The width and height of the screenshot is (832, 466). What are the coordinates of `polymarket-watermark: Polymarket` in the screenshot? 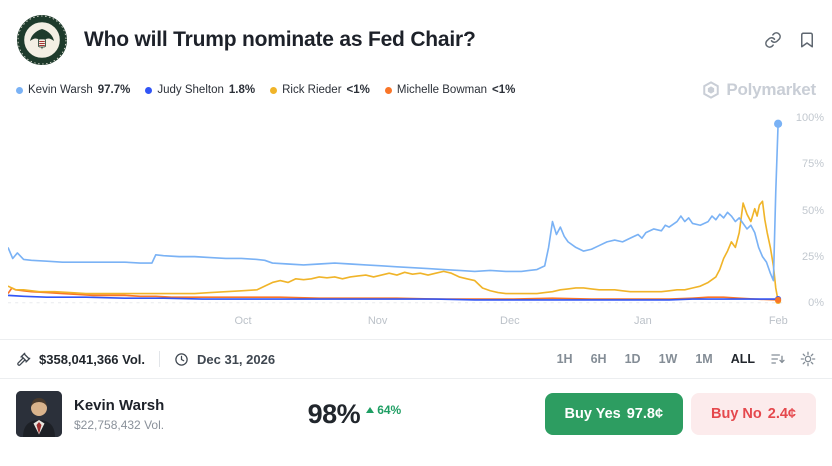 It's located at (759, 90).